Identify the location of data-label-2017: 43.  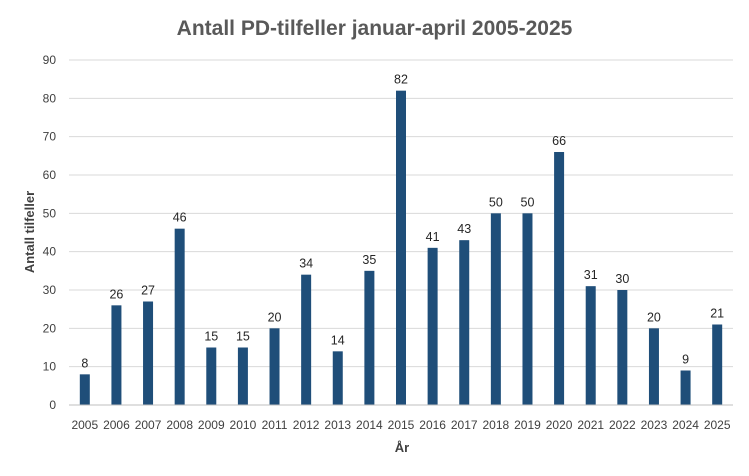
(464, 229).